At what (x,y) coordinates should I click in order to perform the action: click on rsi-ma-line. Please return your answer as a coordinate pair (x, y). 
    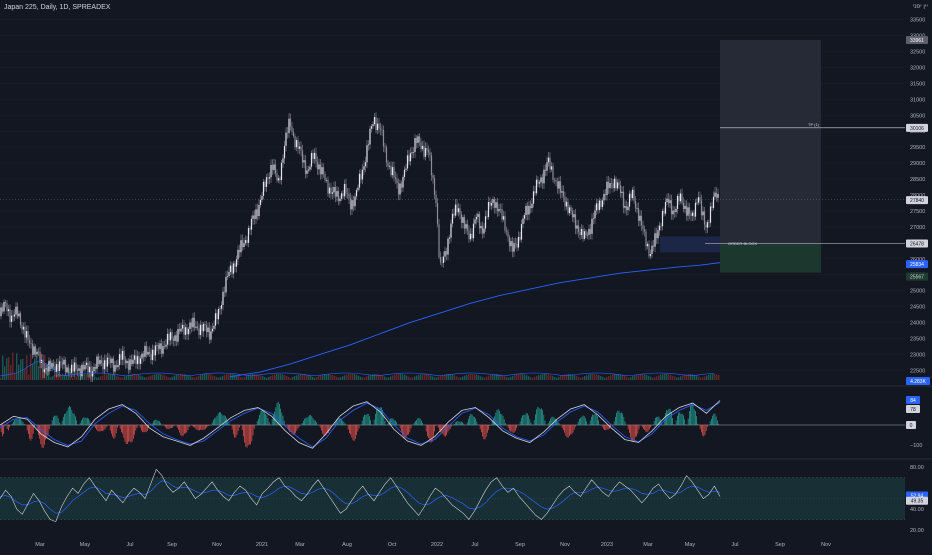
    Looking at the image, I should click on (360, 497).